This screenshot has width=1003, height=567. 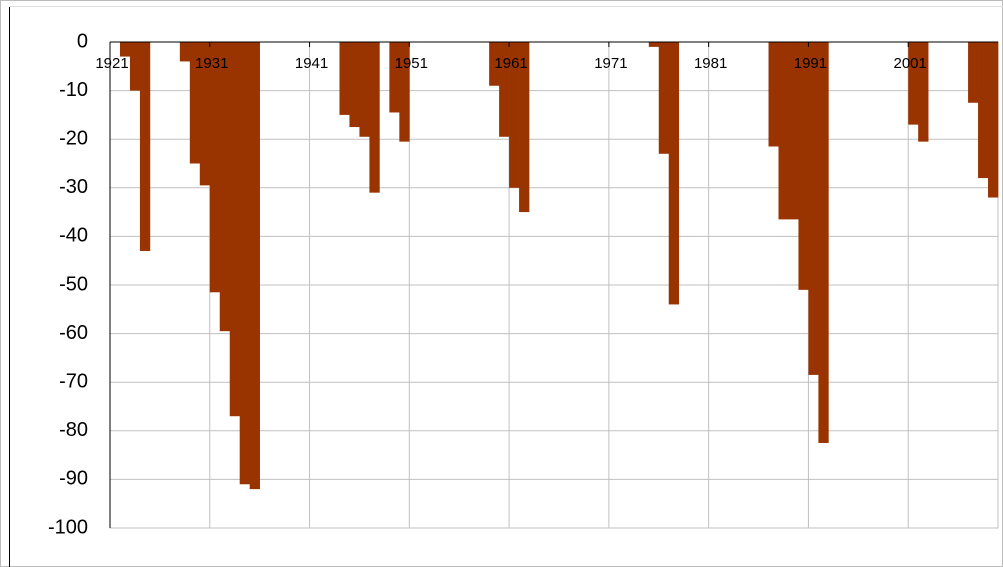 What do you see at coordinates (73, 430) in the screenshot?
I see `y-tick-label: -80` at bounding box center [73, 430].